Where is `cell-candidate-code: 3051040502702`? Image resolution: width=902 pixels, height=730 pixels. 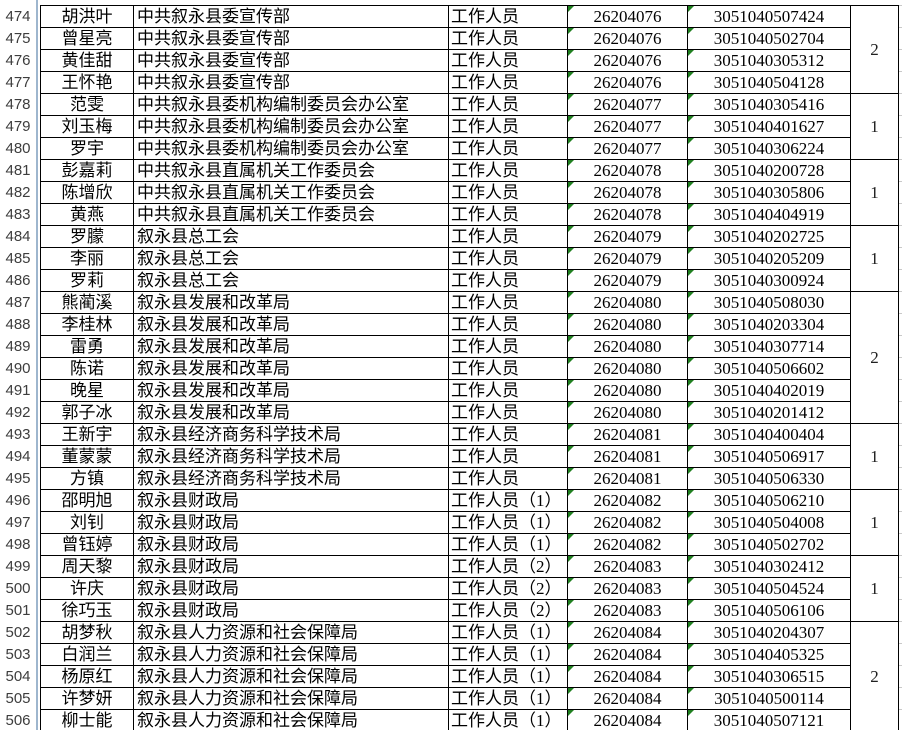
cell-candidate-code: 3051040502702 is located at coordinates (769, 544).